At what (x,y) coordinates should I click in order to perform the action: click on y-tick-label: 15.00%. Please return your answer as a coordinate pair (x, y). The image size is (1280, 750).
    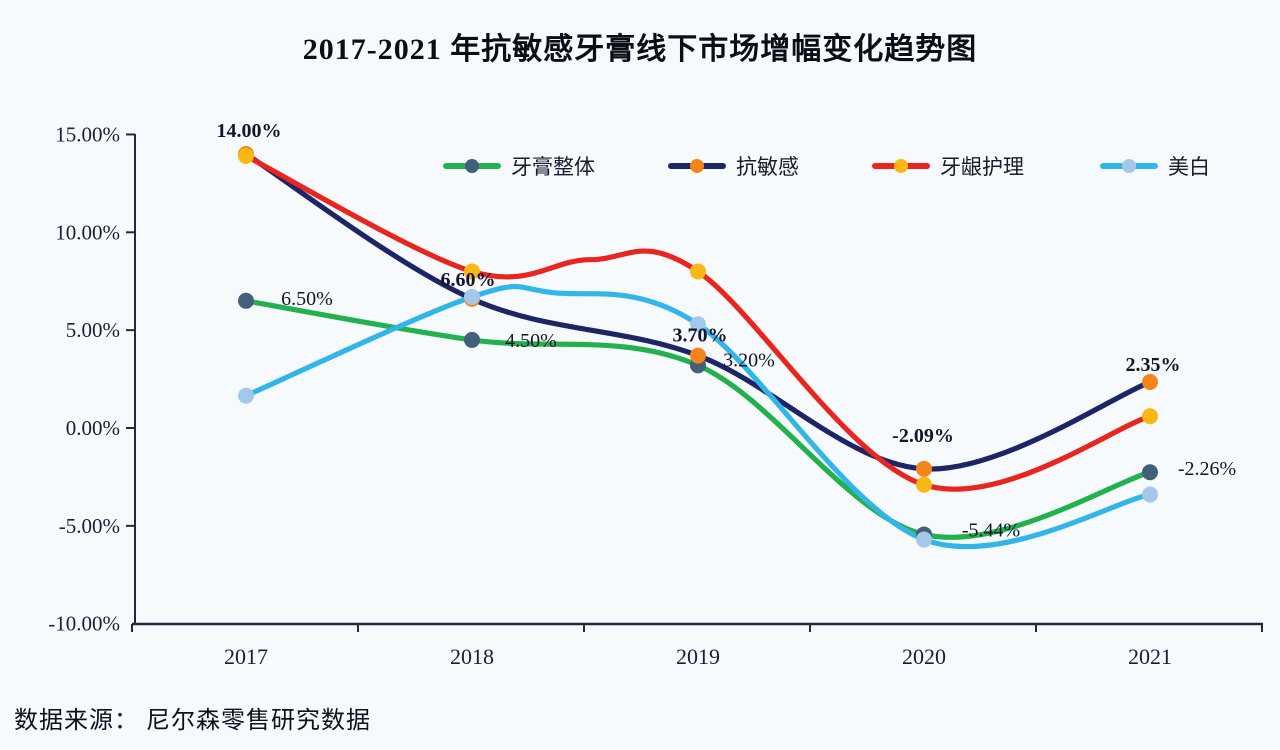
    Looking at the image, I should click on (87, 134).